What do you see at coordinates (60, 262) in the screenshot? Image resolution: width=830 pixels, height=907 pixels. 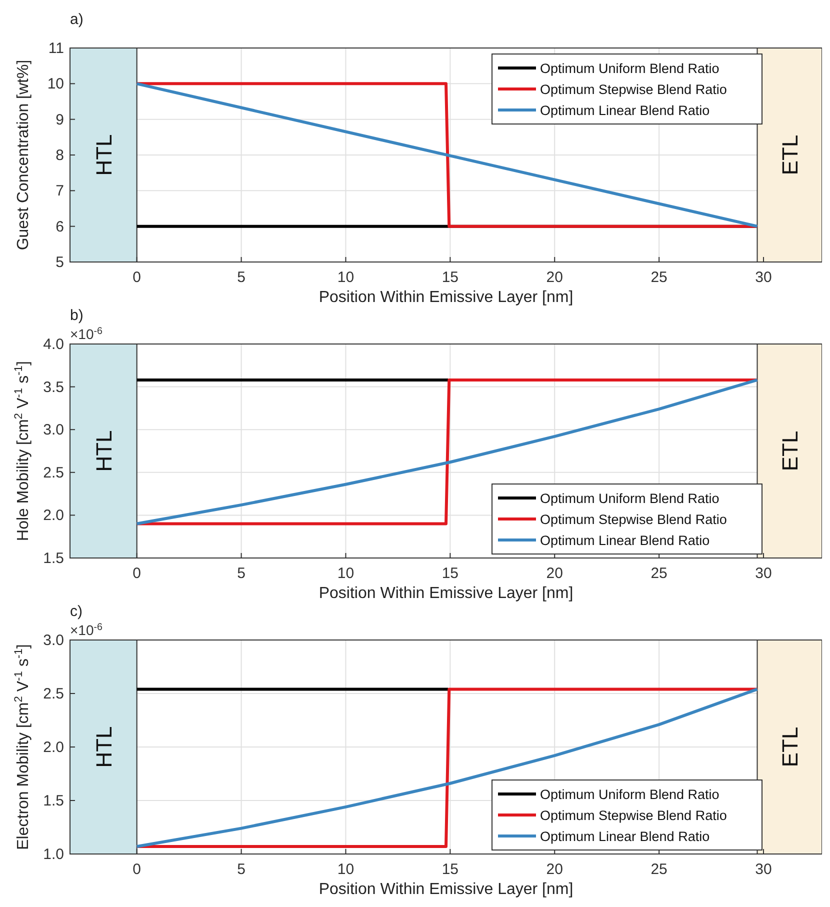 I see `y-tick-label: 5` at bounding box center [60, 262].